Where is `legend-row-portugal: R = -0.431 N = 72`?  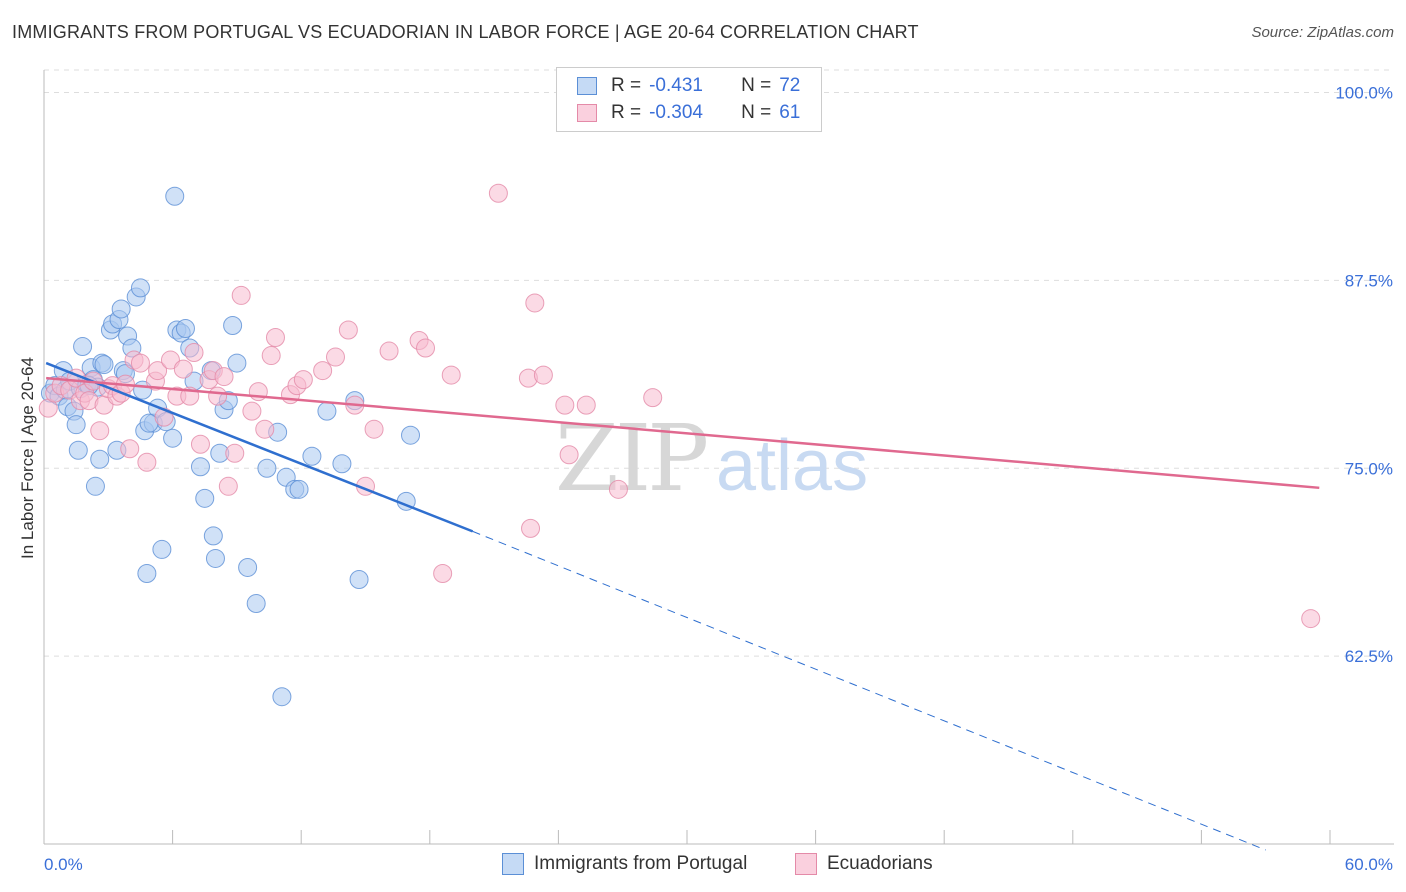
legend-row-portugal: R = -0.431 N = 72 is located at coordinates (688, 86).